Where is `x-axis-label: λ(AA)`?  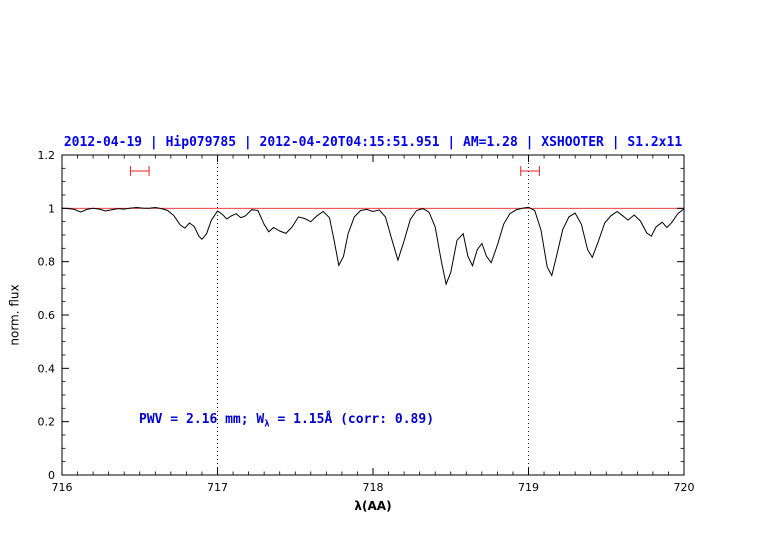 x-axis-label: λ(AA) is located at coordinates (373, 506).